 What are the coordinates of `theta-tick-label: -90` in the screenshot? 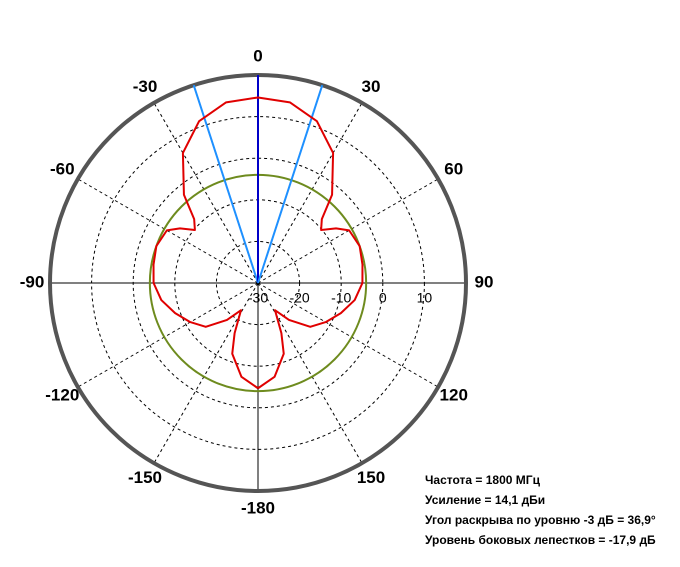 It's located at (32, 281).